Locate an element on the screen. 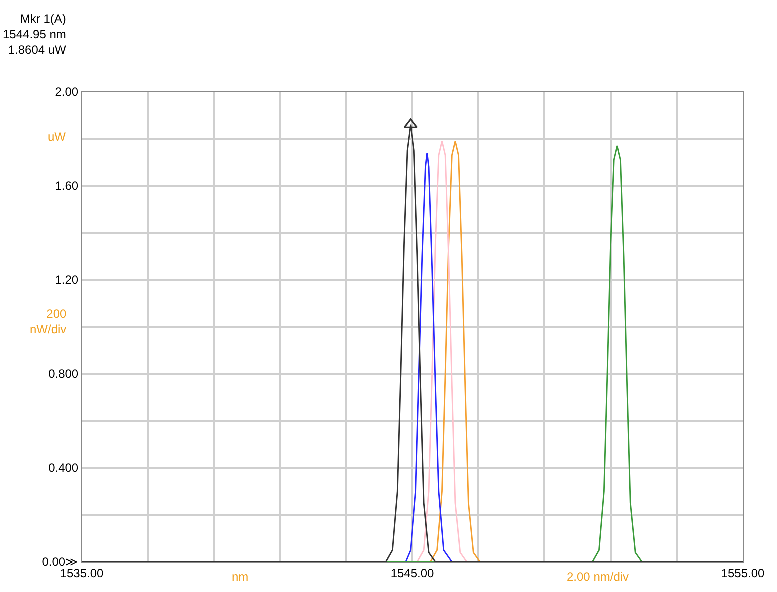  y-tick-label: 0.800 is located at coordinates (63, 374).